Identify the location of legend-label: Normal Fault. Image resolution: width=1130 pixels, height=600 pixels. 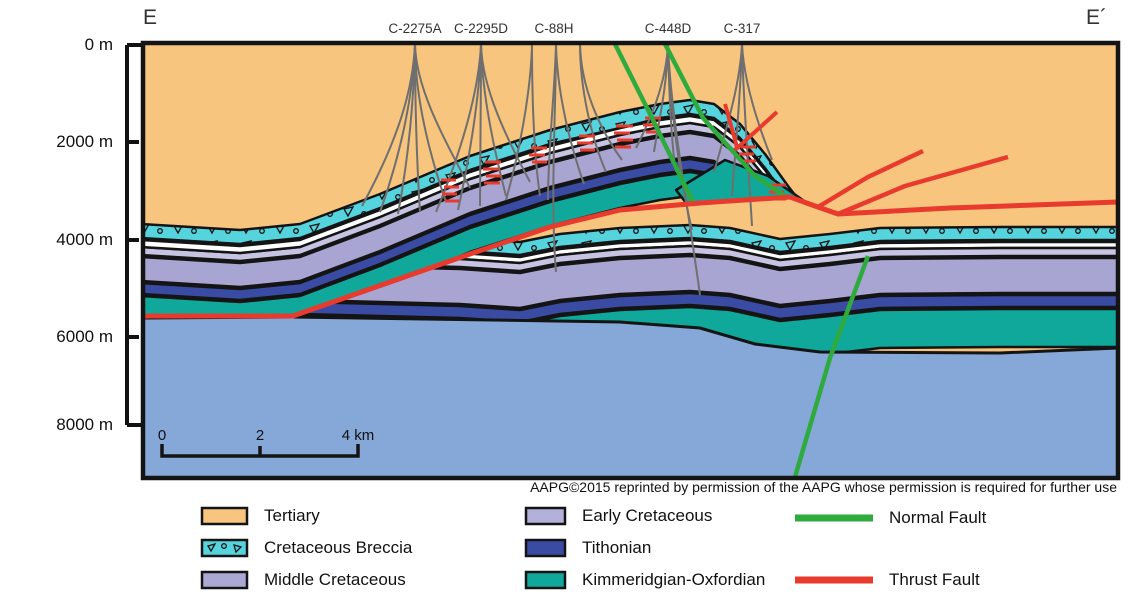
(938, 517).